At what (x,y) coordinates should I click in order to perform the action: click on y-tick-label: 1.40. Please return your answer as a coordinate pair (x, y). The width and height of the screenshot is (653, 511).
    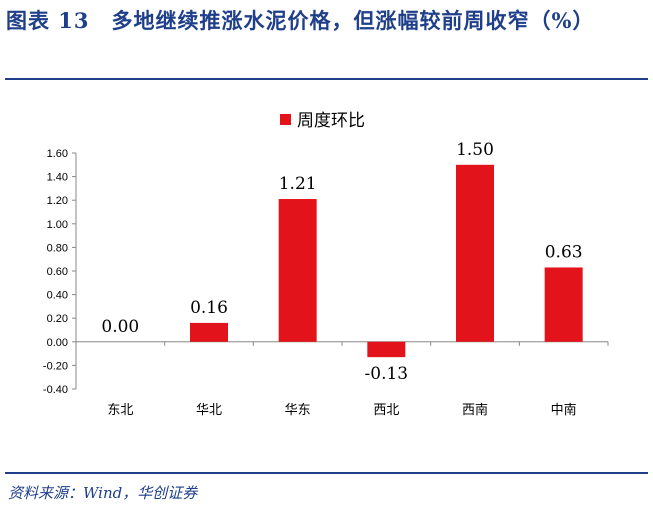
    Looking at the image, I should click on (57, 178).